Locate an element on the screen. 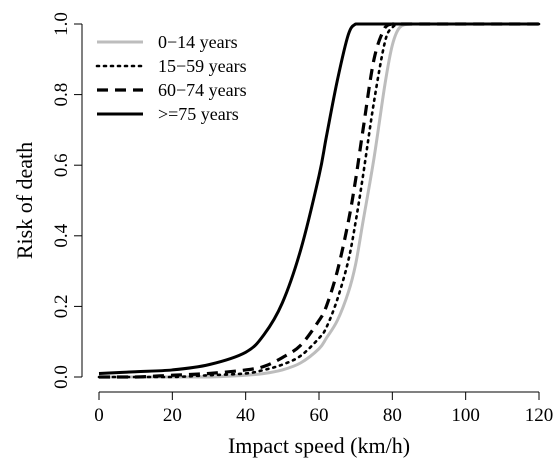 This screenshot has height=459, width=555. legend-label-3: >=75 years is located at coordinates (198, 114).